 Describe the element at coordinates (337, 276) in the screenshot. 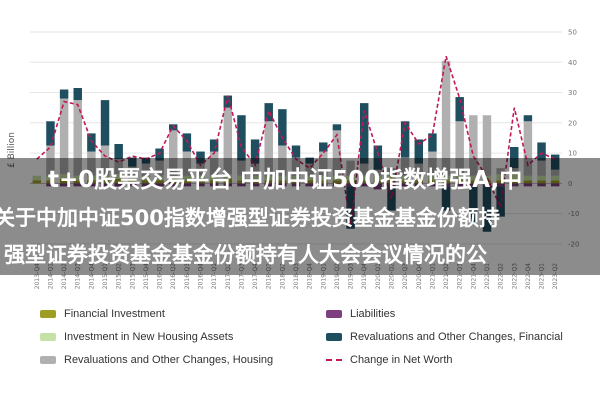

I see `x-tick-label: 2019-Q2` at that location.